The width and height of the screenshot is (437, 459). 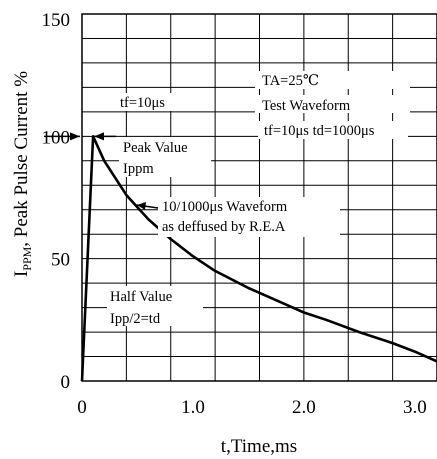 I want to click on x-tick-label: 3.0, so click(x=415, y=407).